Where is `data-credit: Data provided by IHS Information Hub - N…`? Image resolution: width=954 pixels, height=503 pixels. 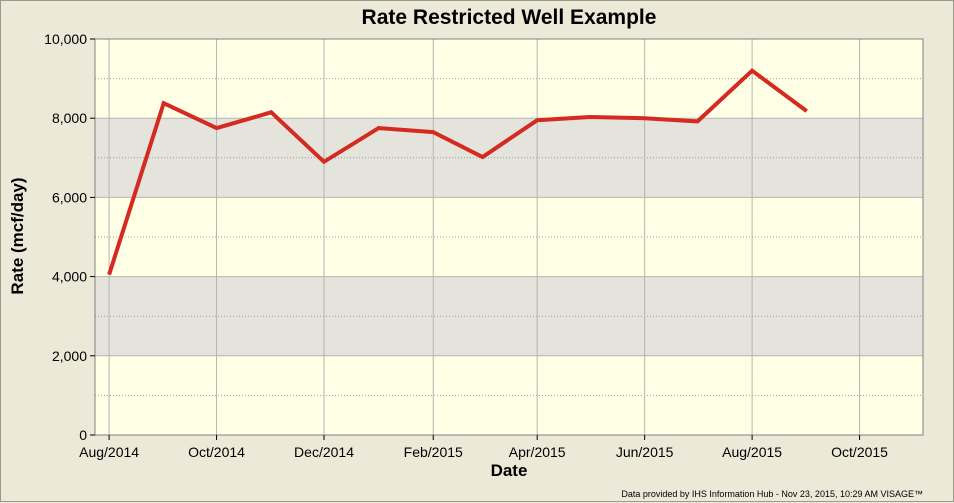 data-credit: Data provided by IHS Information Hub - N… is located at coordinates (772, 494).